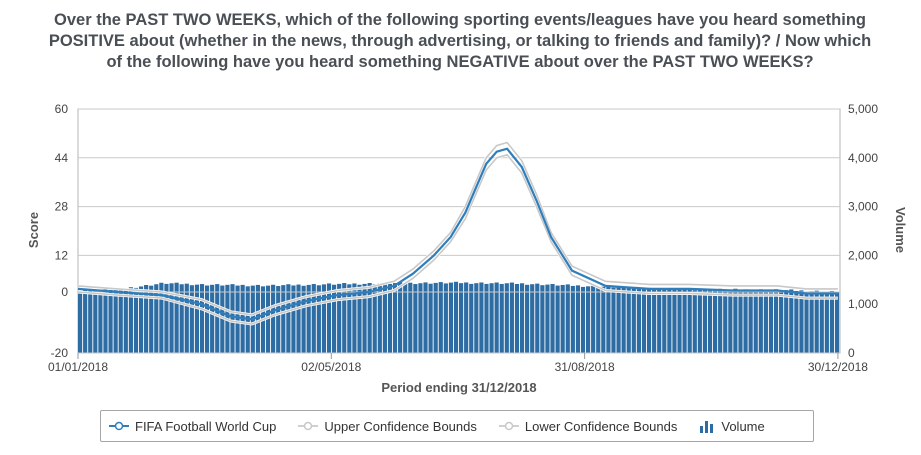 This screenshot has width=921, height=455. Describe the element at coordinates (585, 367) in the screenshot. I see `x-tick-label: 31/08/2018` at that location.